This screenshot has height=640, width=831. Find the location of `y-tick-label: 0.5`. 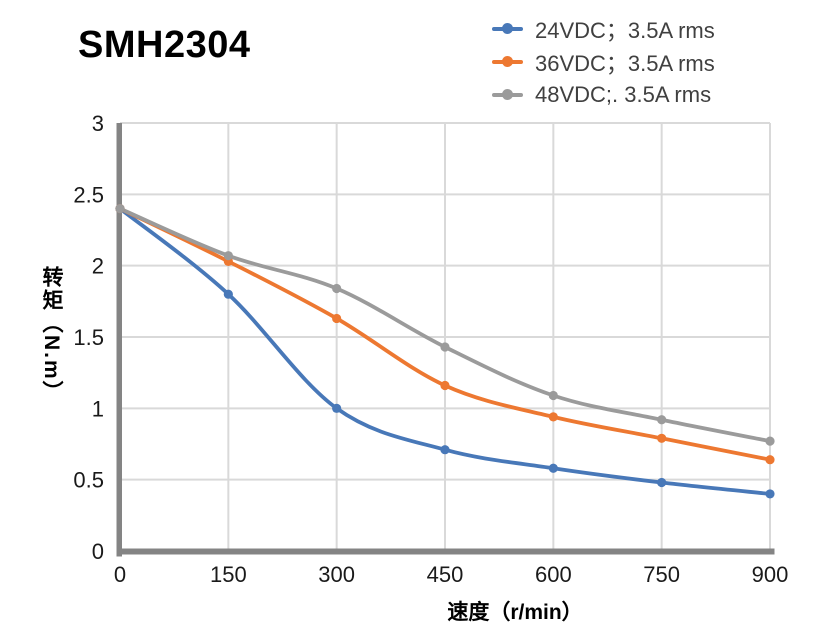

y-tick-label: 0.5 is located at coordinates (88, 480).